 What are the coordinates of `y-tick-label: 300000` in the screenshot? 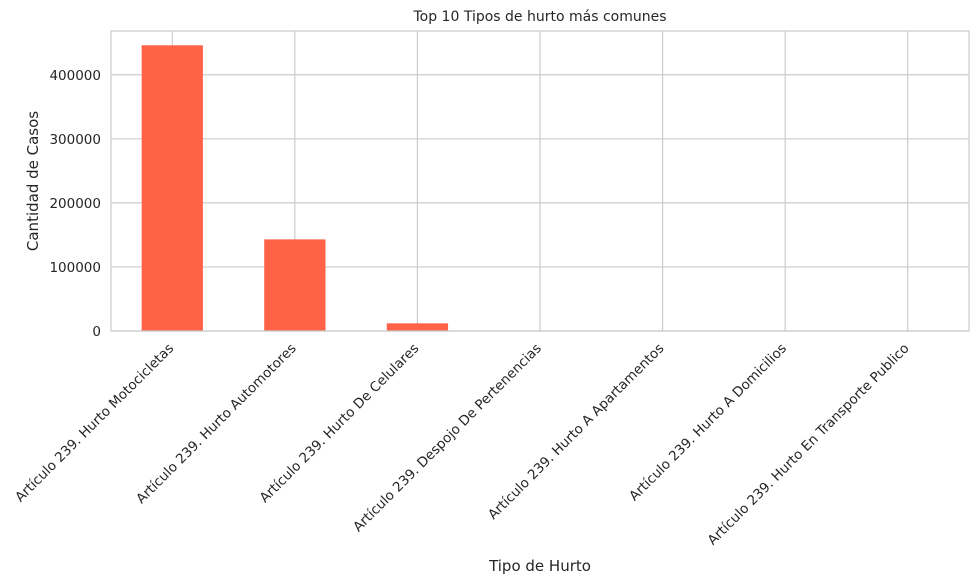 It's located at (75, 140).